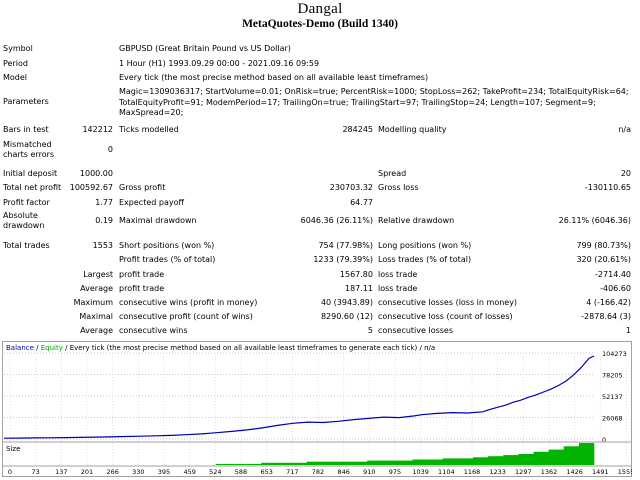  What do you see at coordinates (104, 220) in the screenshot?
I see `abs-drawdown-value: 0.19` at bounding box center [104, 220].